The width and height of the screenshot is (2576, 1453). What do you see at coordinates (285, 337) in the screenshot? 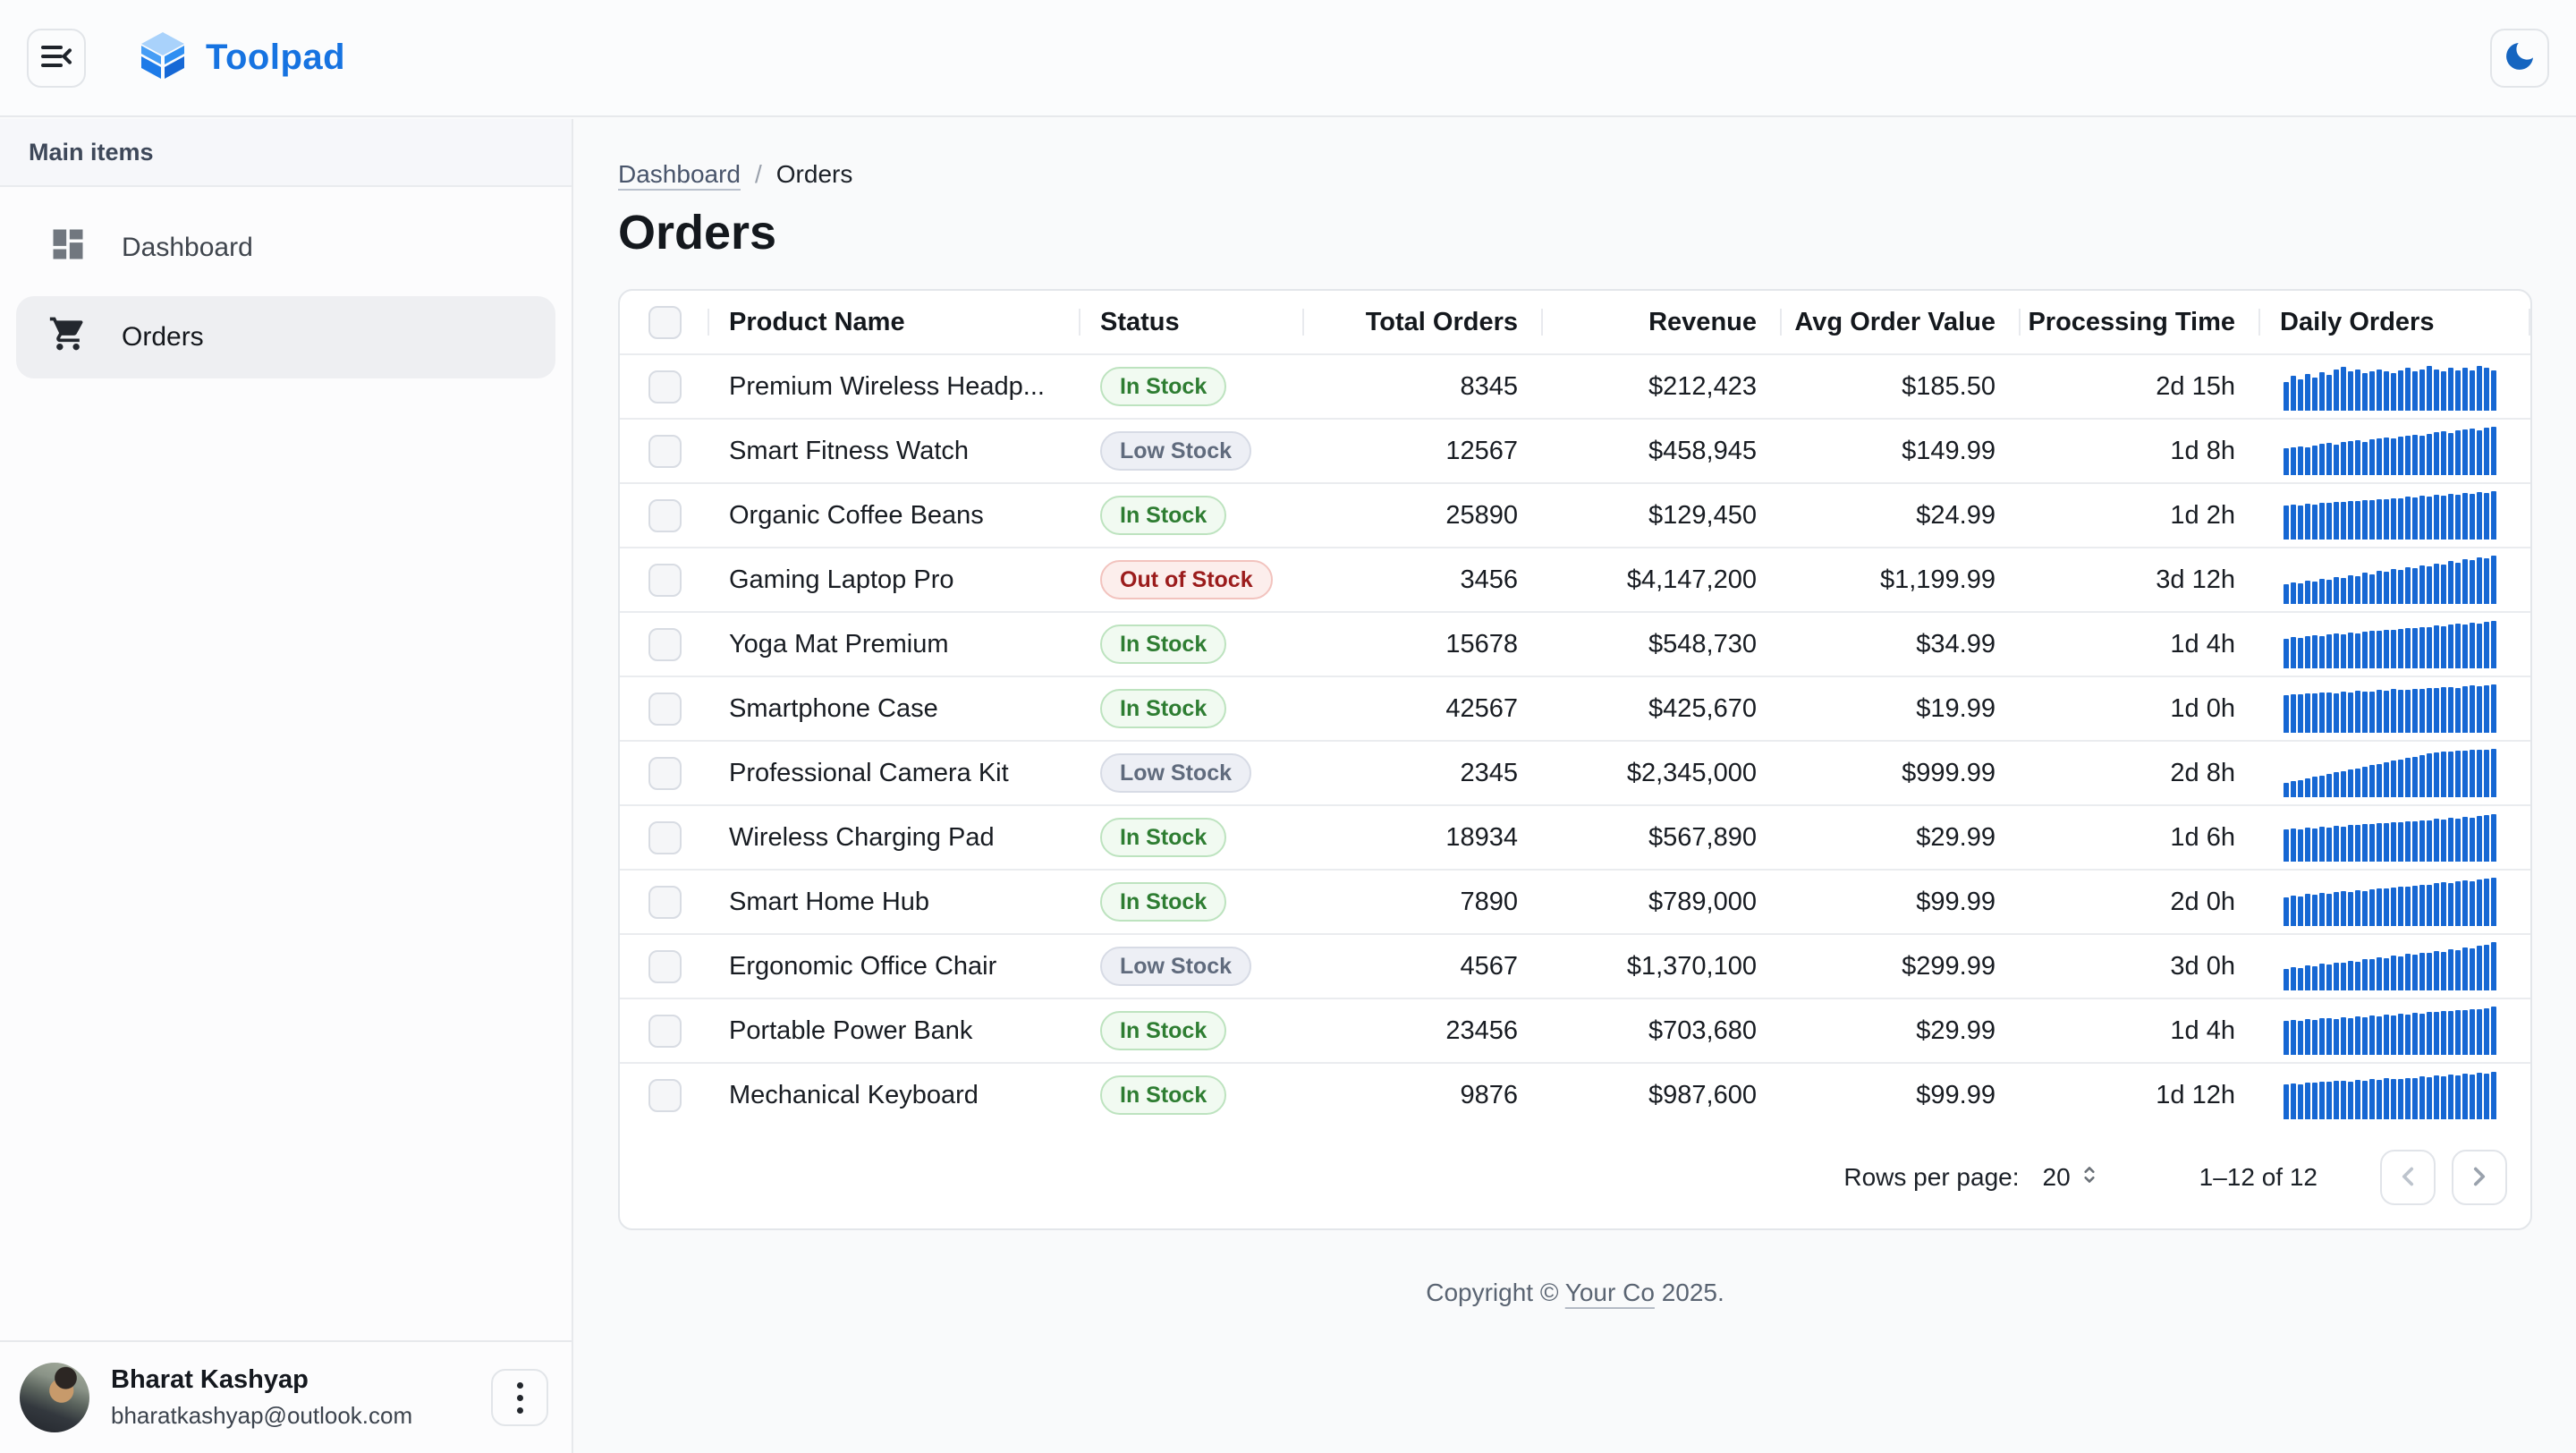
I see `sidebar-item-orders: Orders` at bounding box center [285, 337].